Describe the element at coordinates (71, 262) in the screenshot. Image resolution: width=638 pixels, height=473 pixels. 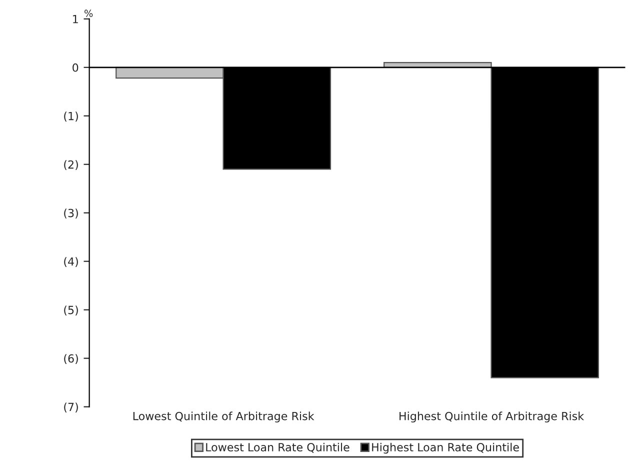
I see `y-tick-label: (4)` at that location.